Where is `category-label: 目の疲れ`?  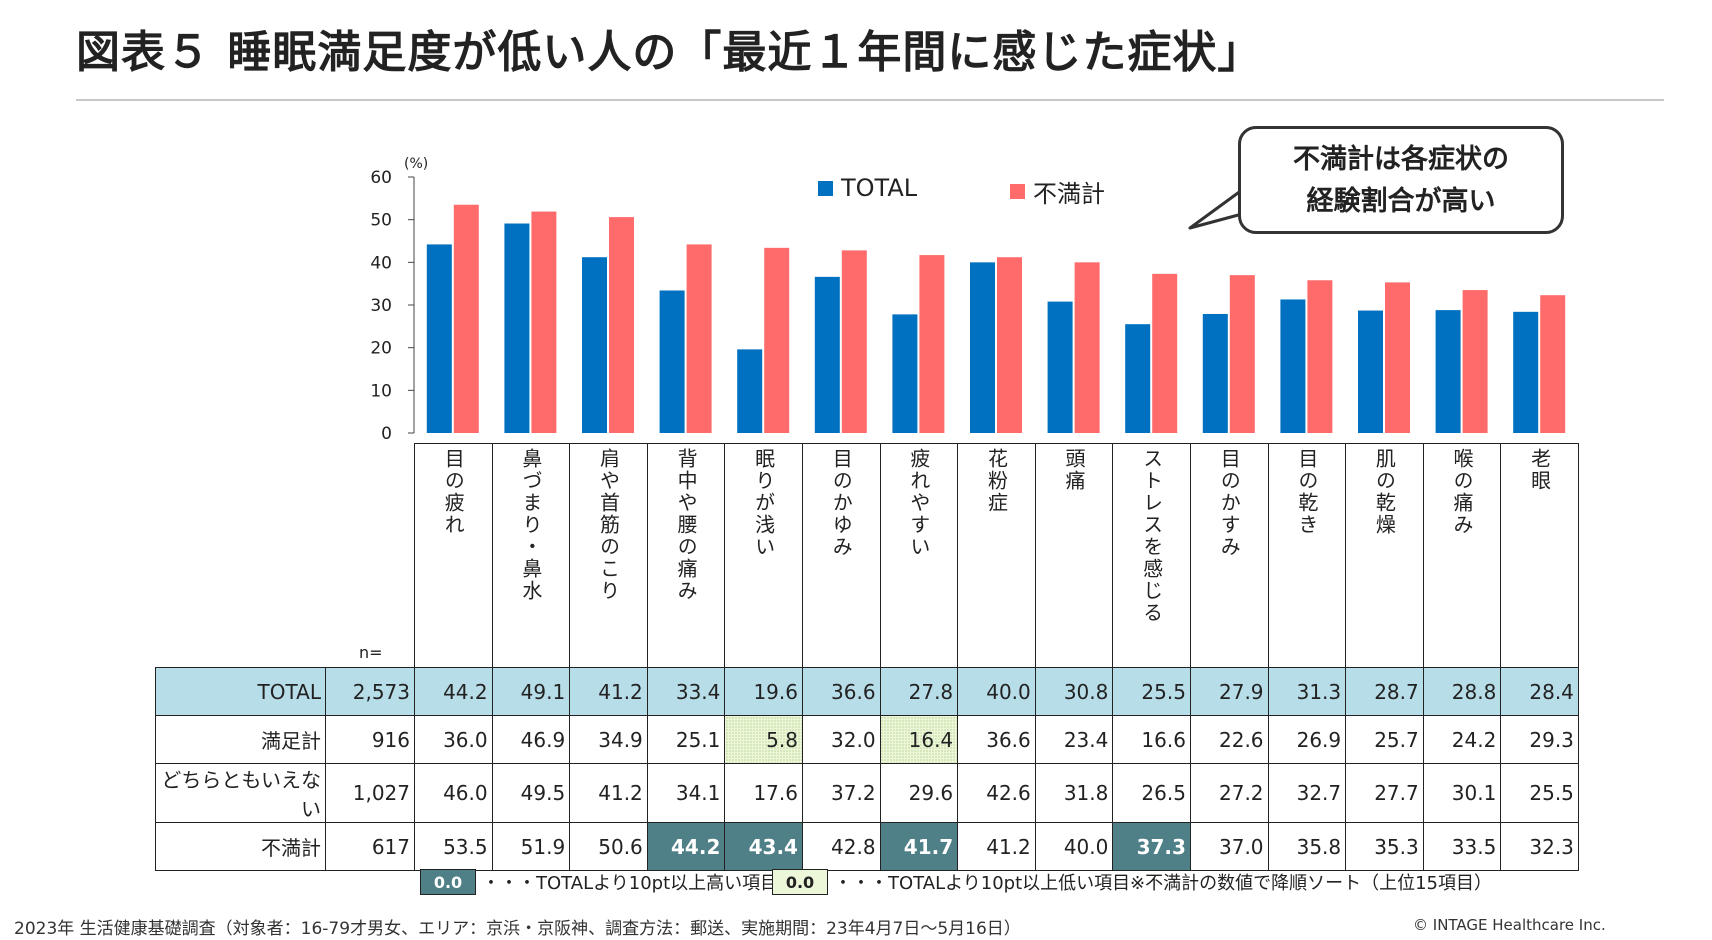
category-label: 目の疲れ is located at coordinates (453, 492).